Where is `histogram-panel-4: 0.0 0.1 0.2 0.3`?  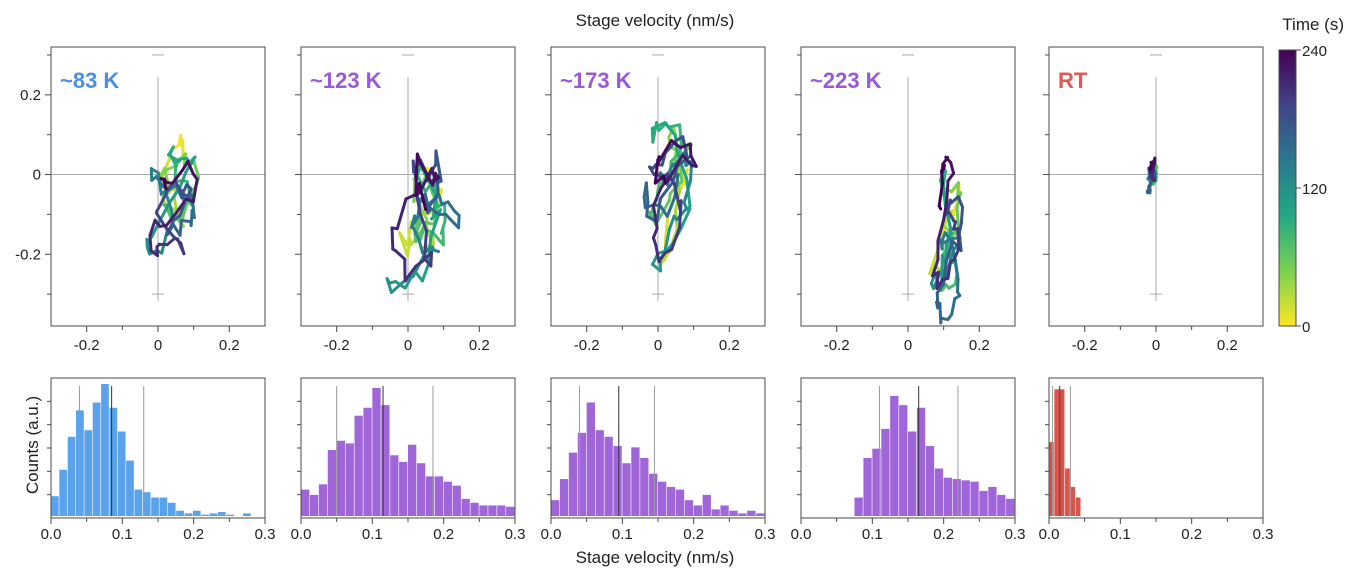 histogram-panel-4: 0.0 0.1 0.2 0.3 is located at coordinates (908, 460).